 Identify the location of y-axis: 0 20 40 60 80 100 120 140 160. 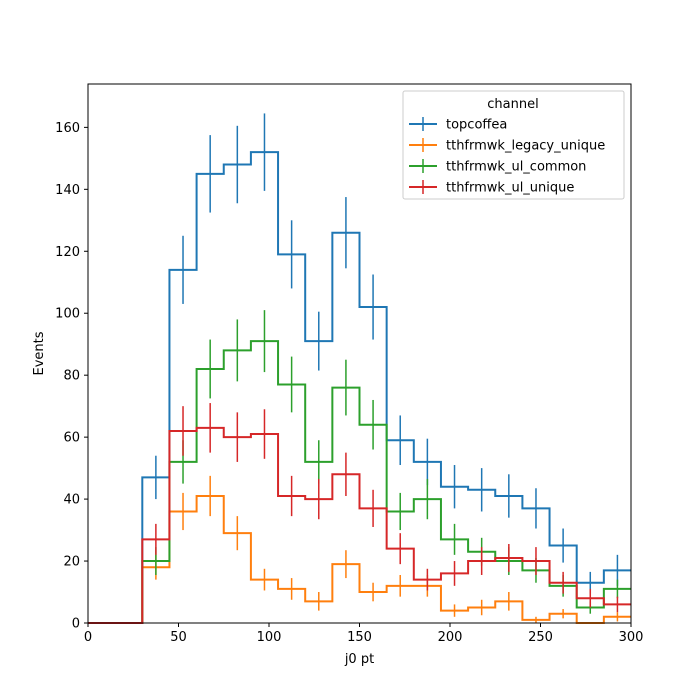
(71, 376).